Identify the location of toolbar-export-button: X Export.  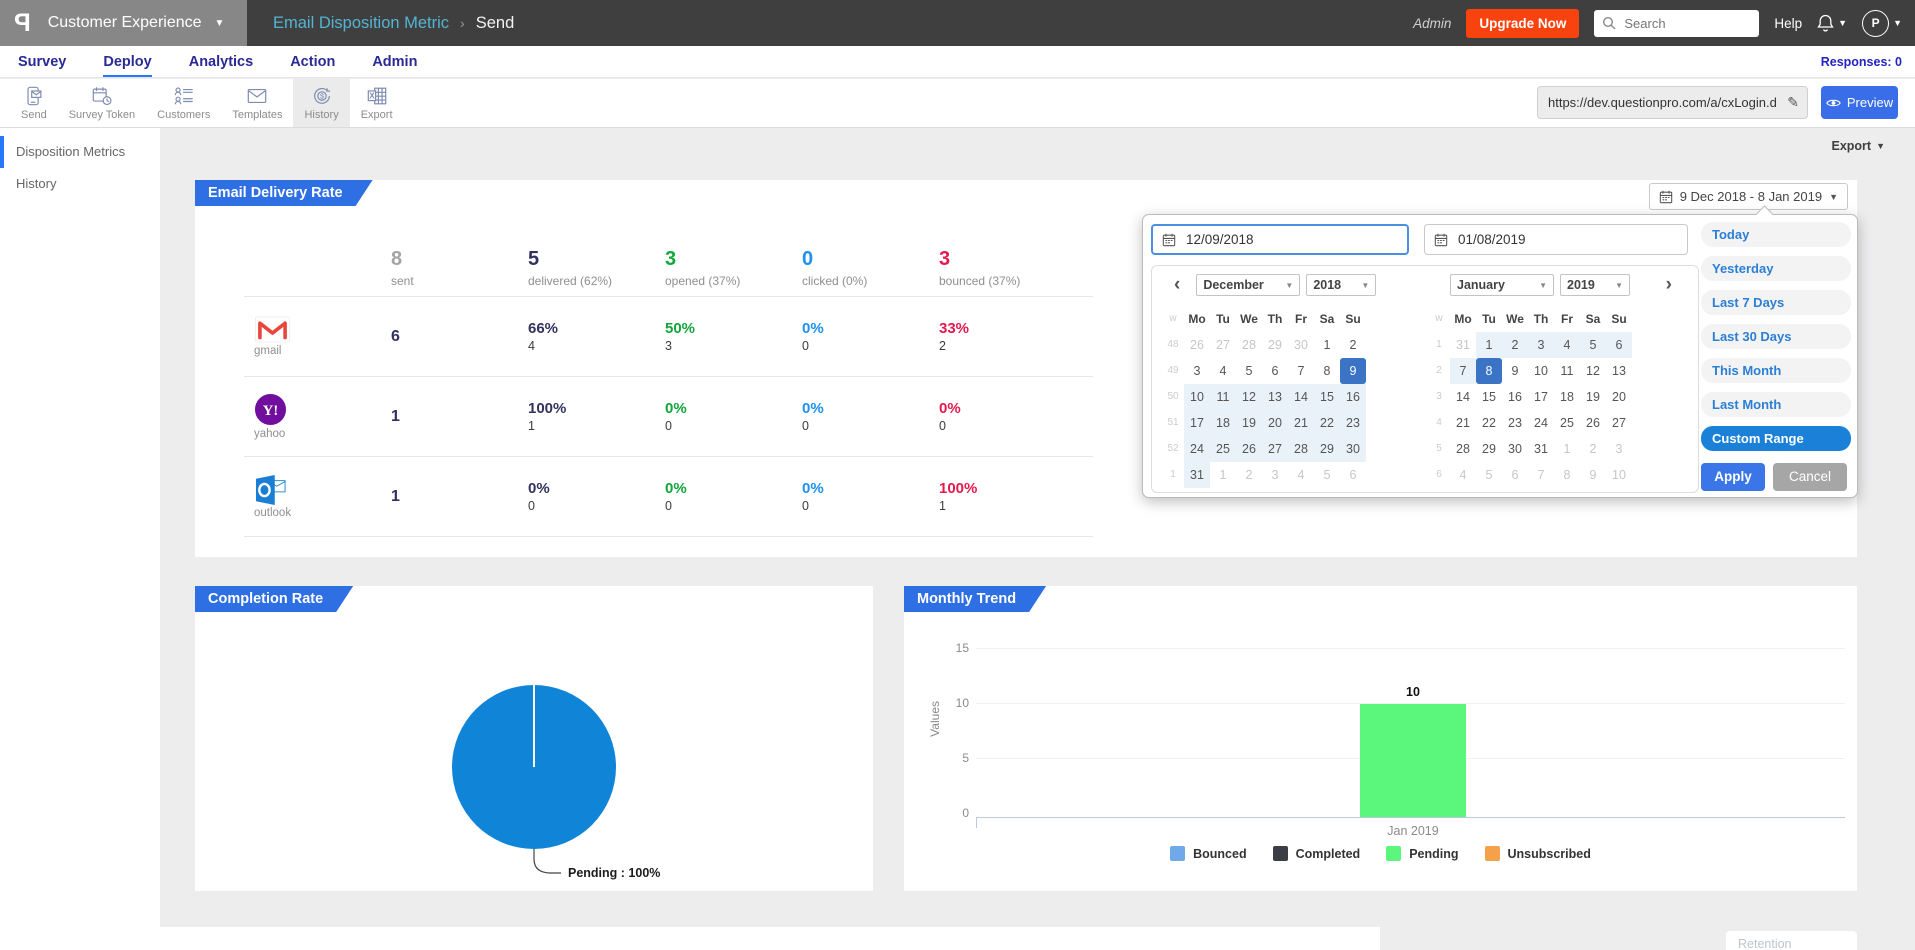
(377, 103).